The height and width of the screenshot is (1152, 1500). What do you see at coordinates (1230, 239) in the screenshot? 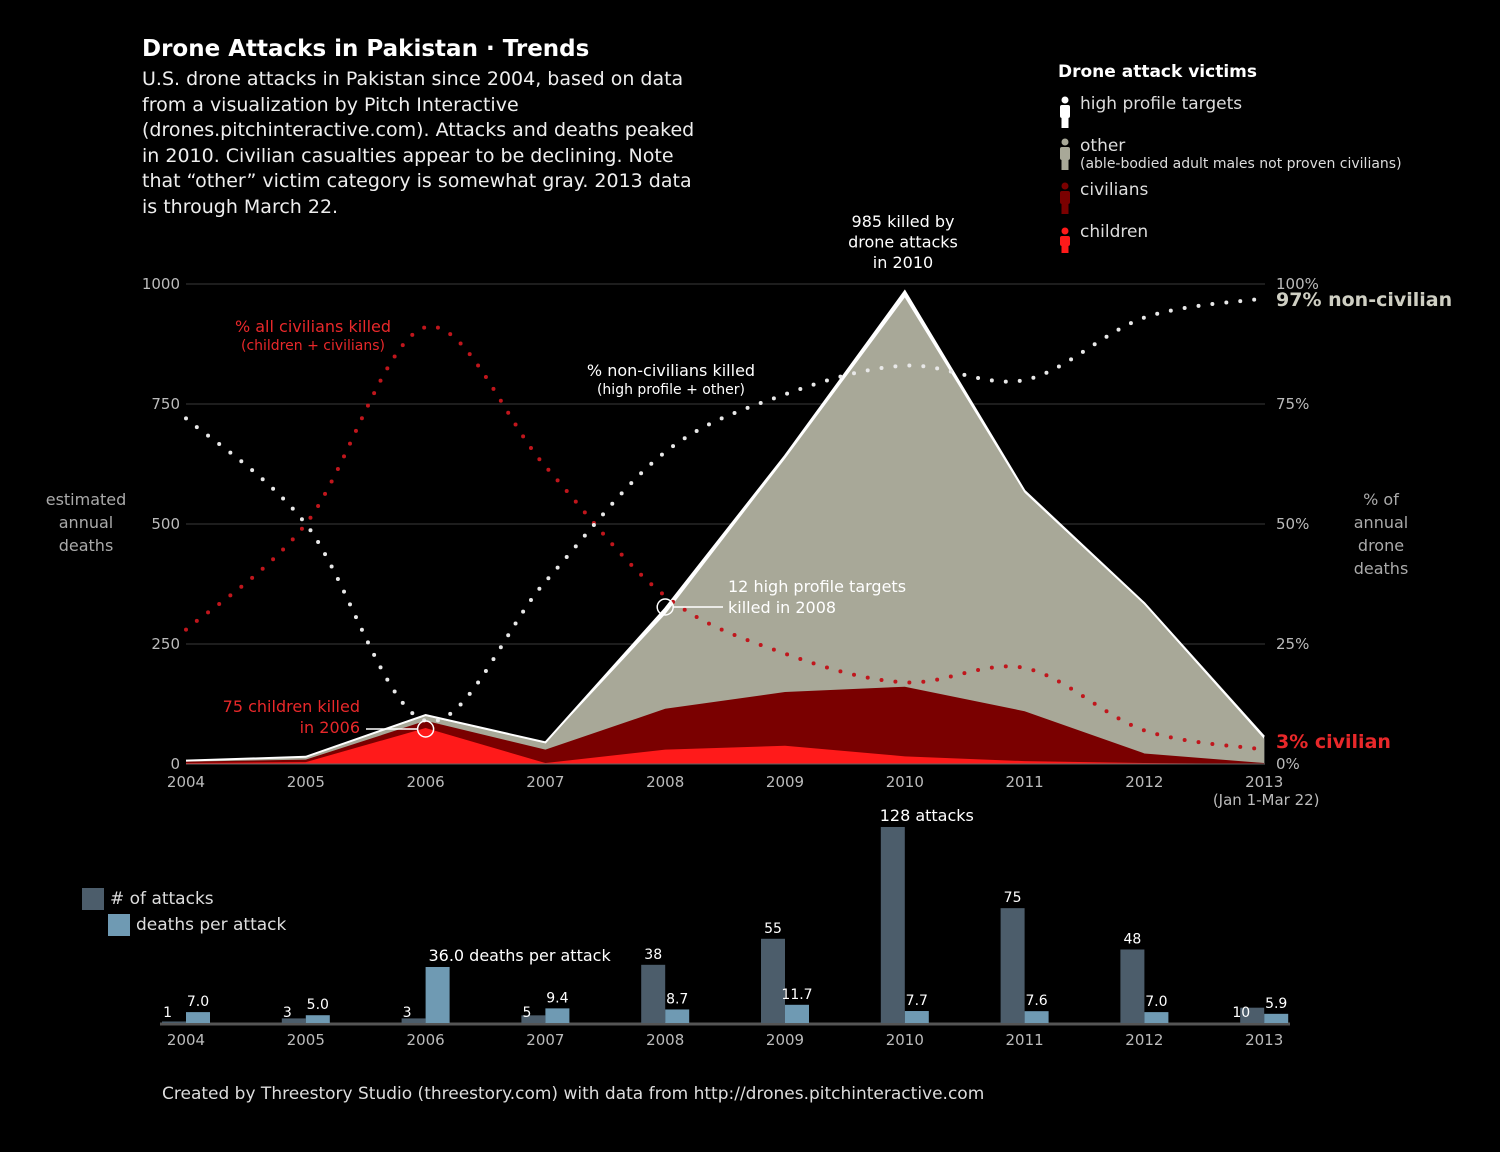
I see `legend-item-children: children` at bounding box center [1230, 239].